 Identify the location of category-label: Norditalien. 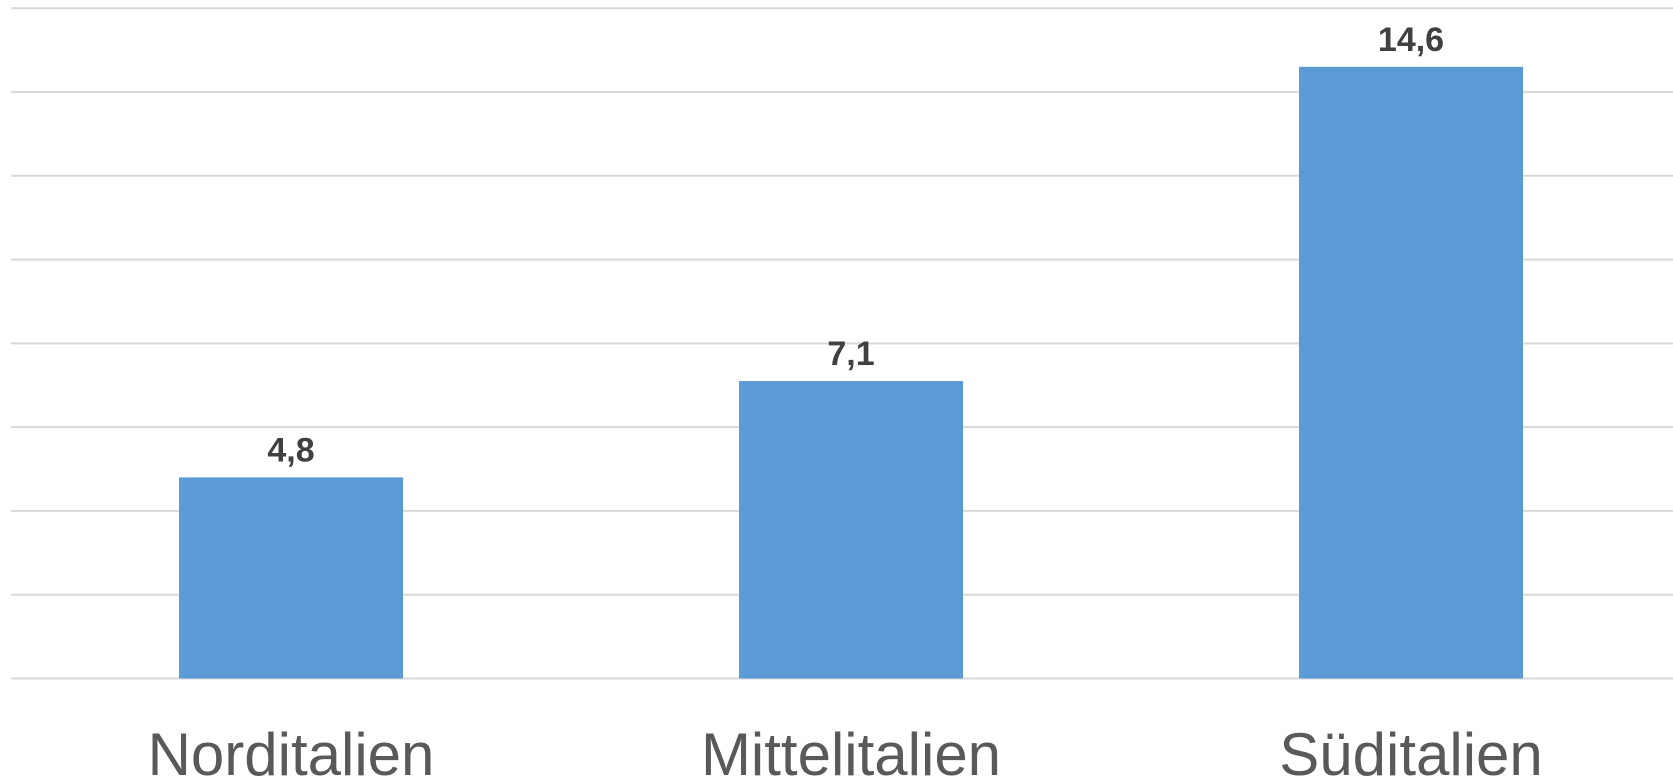
(291, 751).